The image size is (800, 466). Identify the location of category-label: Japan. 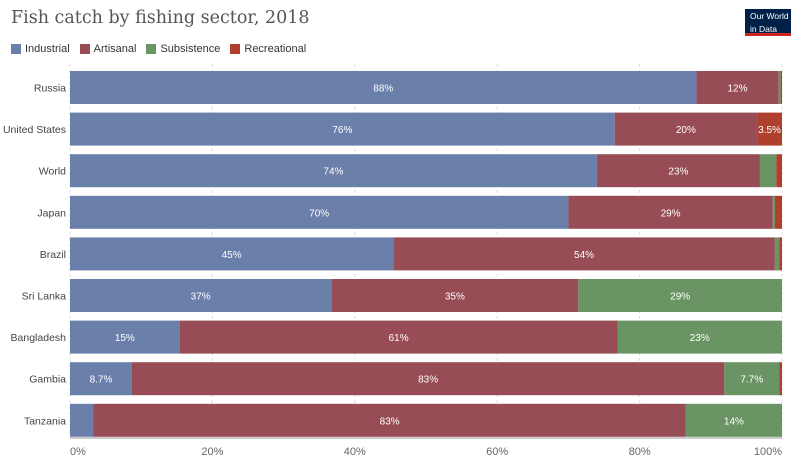
(51, 213).